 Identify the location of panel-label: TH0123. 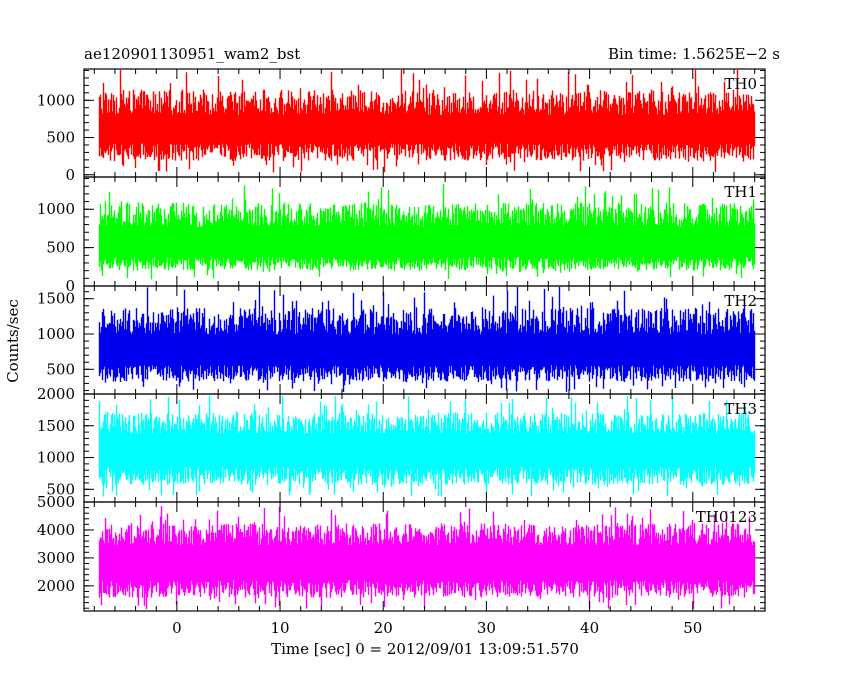
(726, 517).